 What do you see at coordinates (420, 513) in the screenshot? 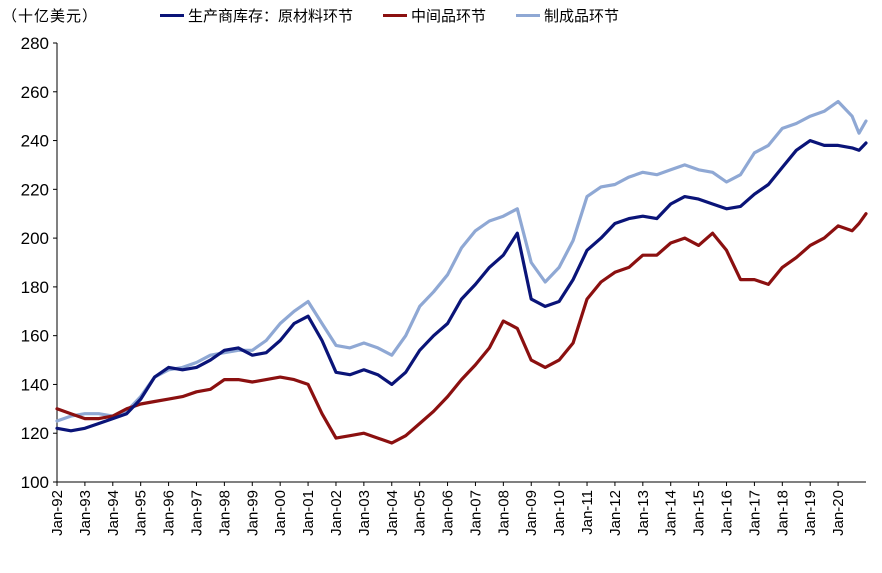
I see `x-tick-label: Jan-05` at bounding box center [420, 513].